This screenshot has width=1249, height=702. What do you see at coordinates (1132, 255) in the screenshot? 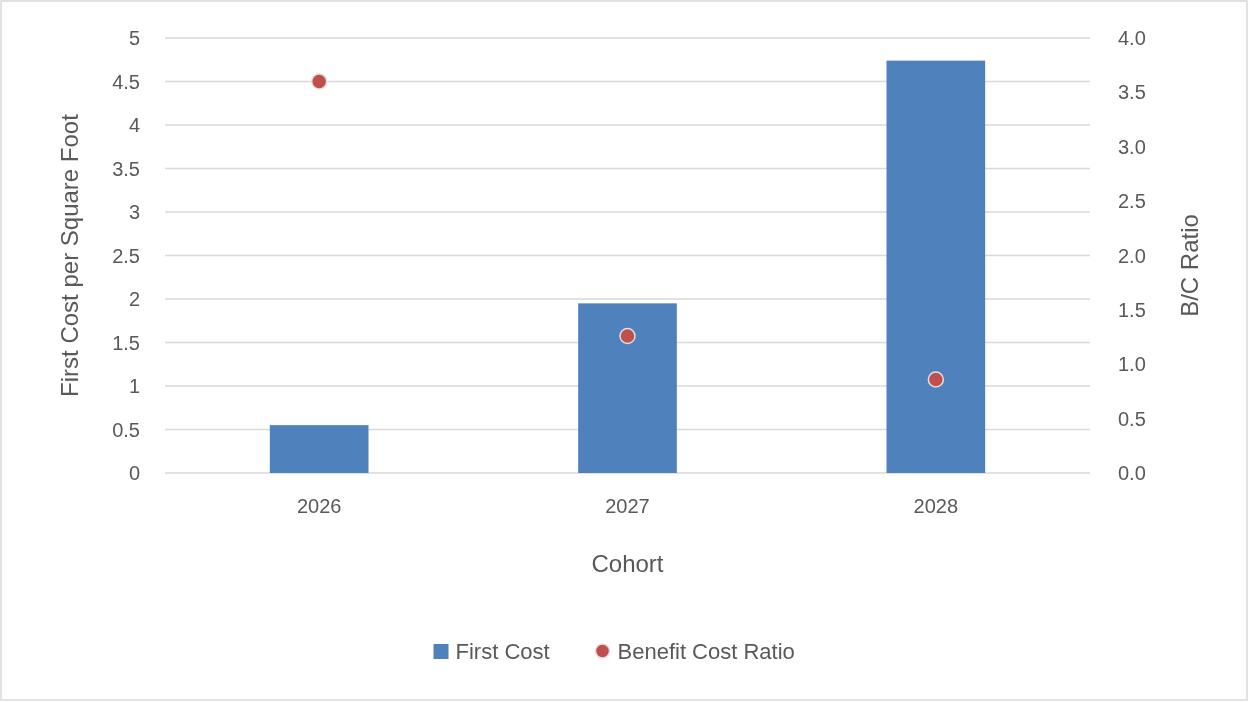
I see `y2-tick-label: 2.0` at bounding box center [1132, 255].